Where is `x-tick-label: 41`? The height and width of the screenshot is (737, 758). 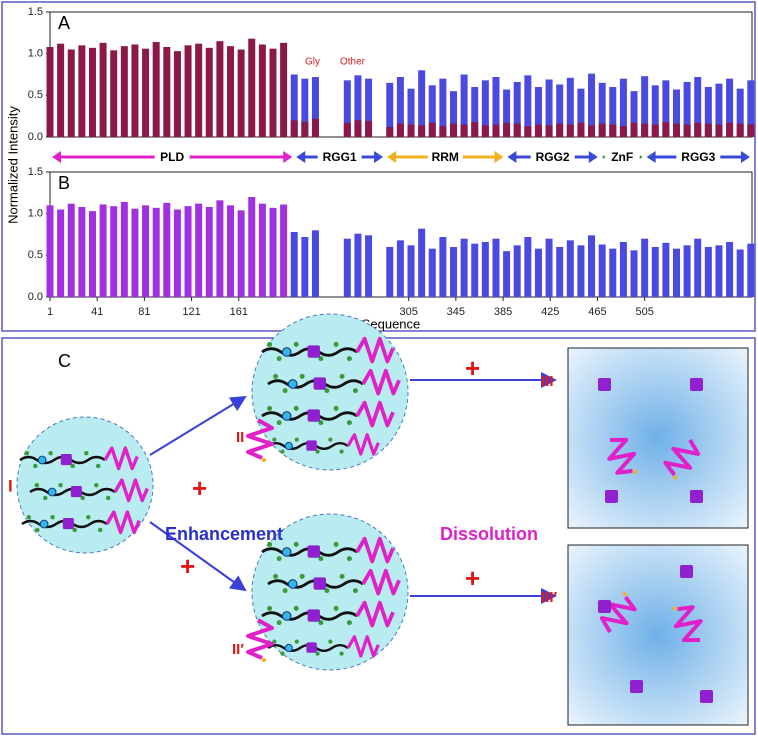
x-tick-label: 41 is located at coordinates (97, 312).